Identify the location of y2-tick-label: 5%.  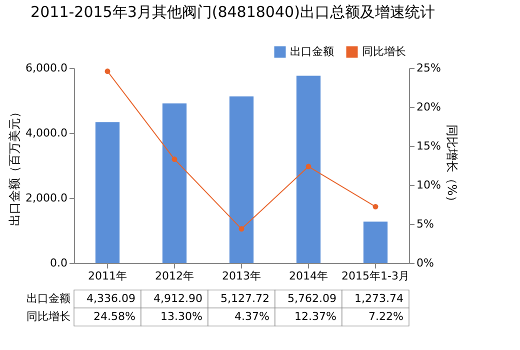
(425, 224).